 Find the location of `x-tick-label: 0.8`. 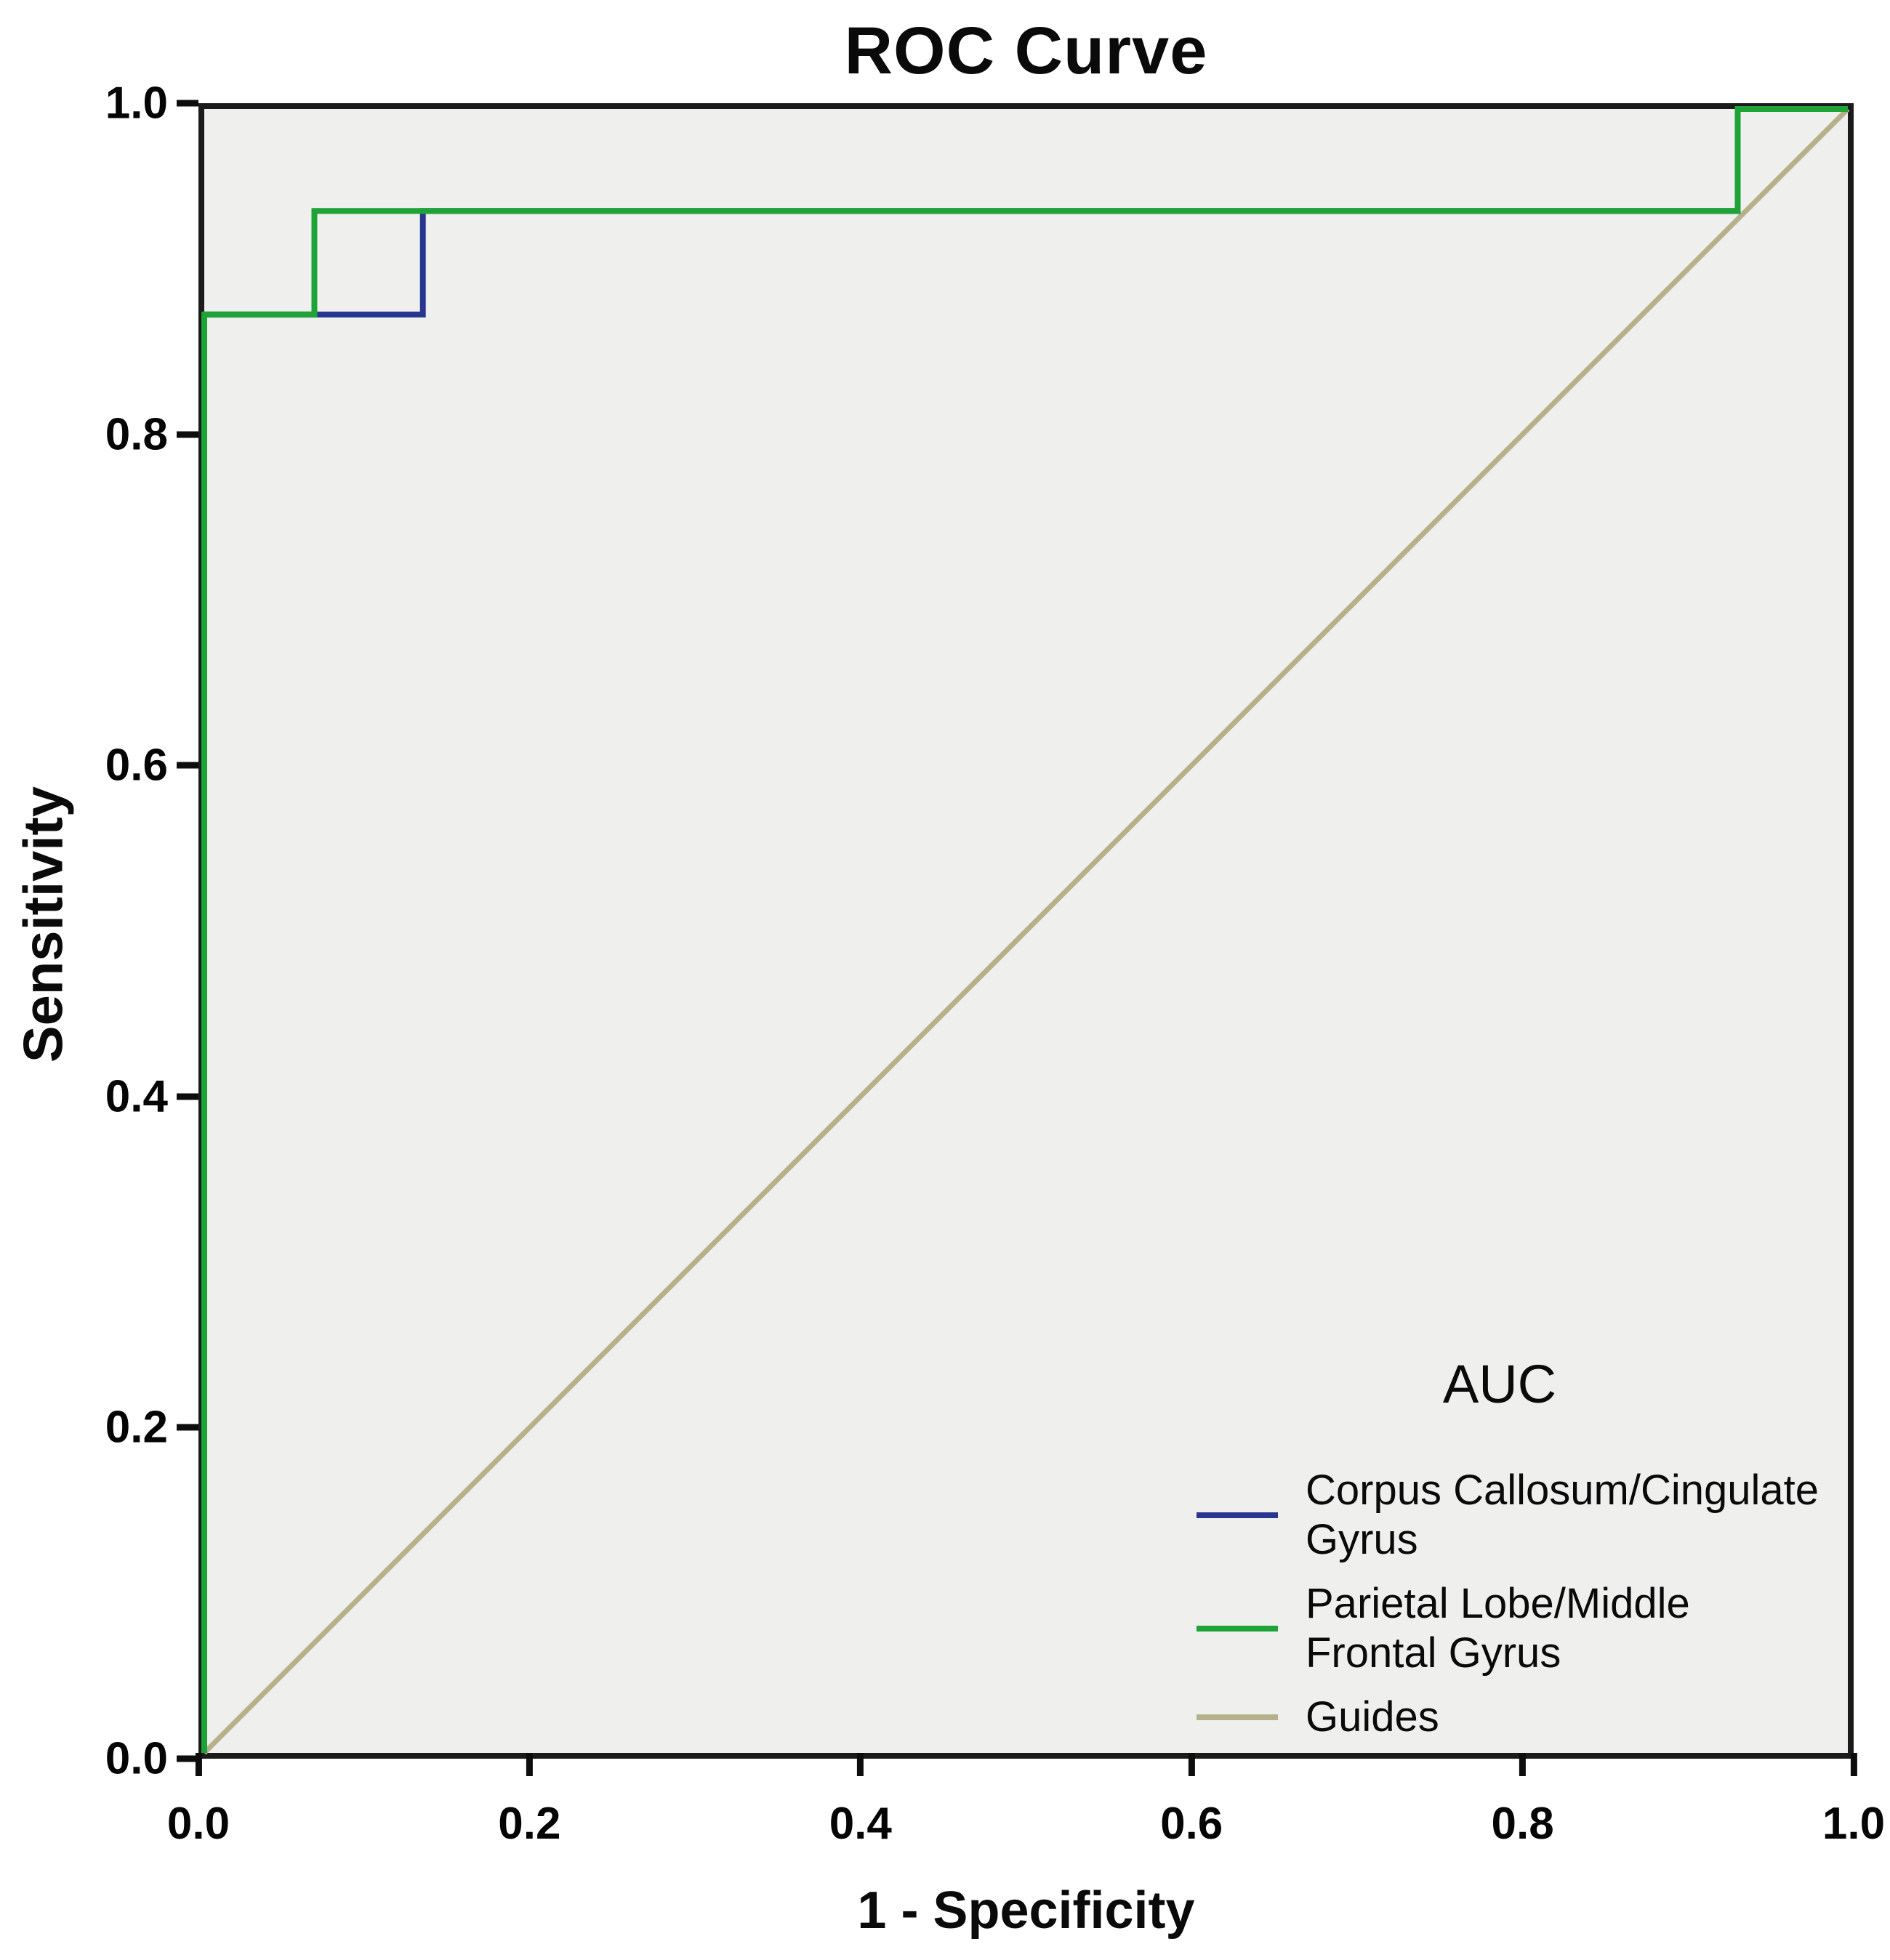

x-tick-label: 0.8 is located at coordinates (1522, 1824).